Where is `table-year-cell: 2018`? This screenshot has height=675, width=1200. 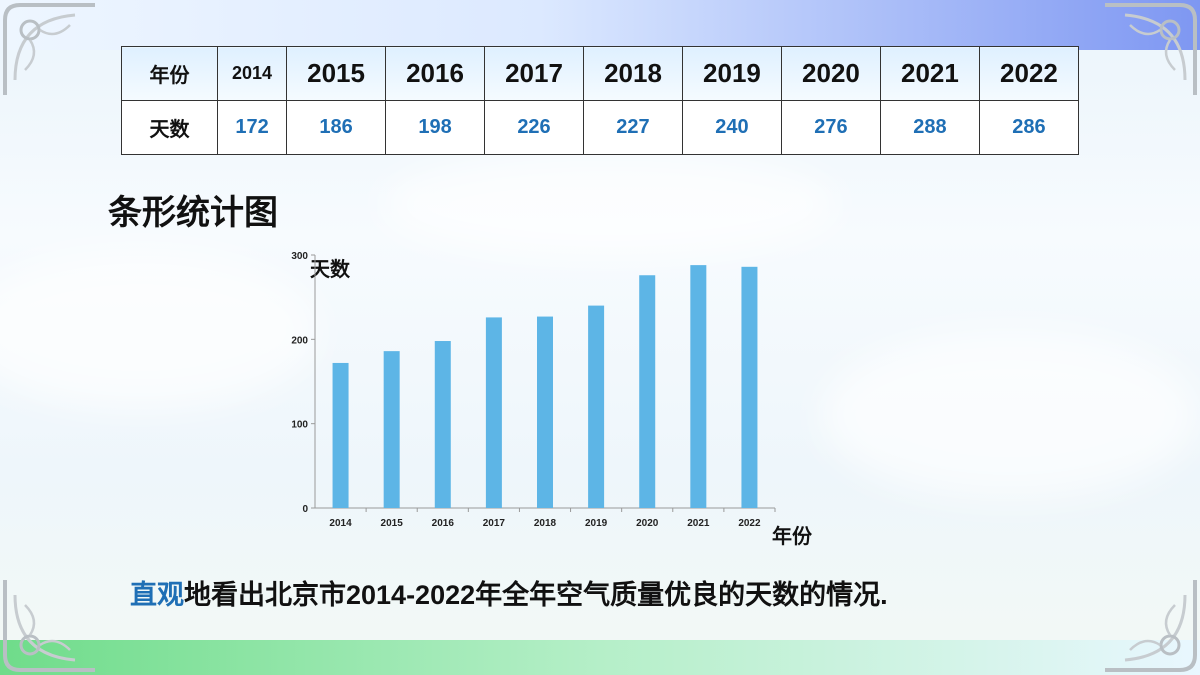
table-year-cell: 2018 is located at coordinates (633, 73).